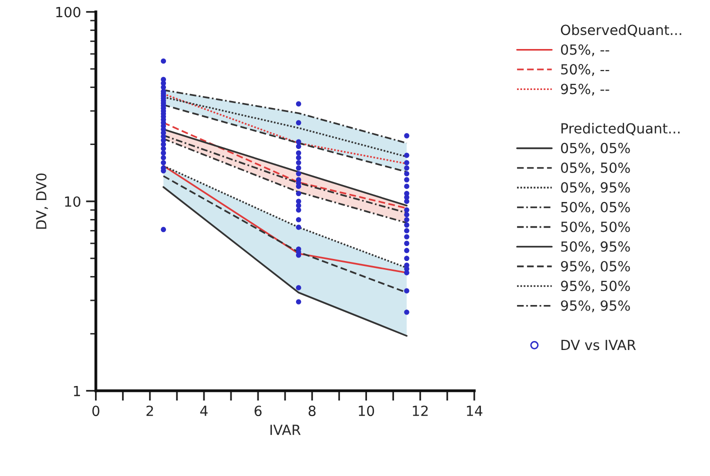 This screenshot has width=710, height=476. I want to click on legend-label: 05%, 50%, so click(595, 168).